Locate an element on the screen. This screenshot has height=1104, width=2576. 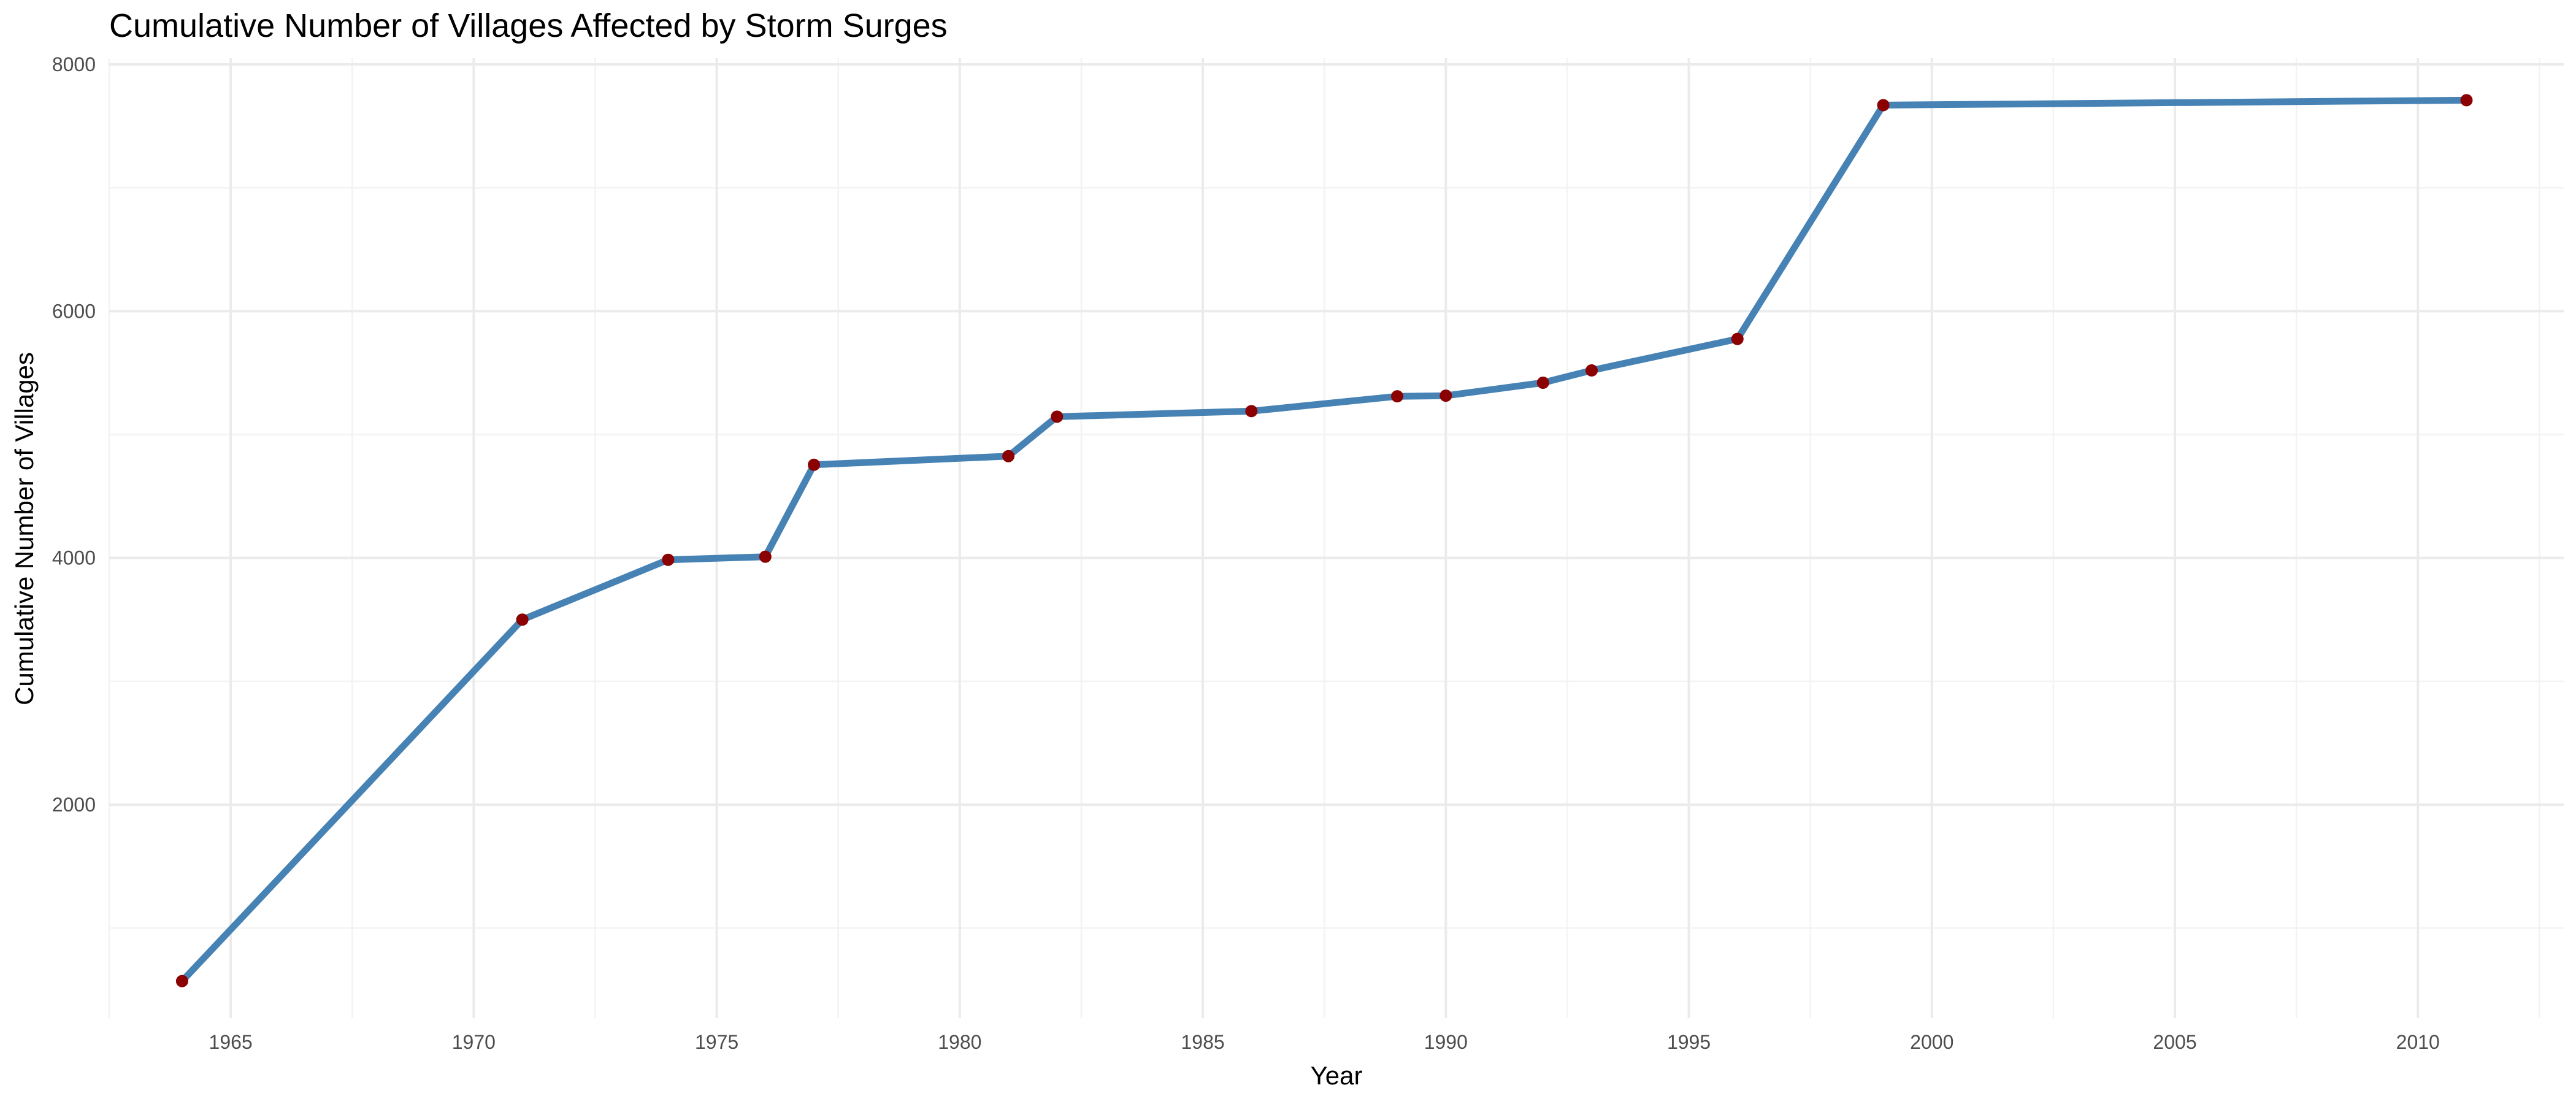
x-axis-title: Year is located at coordinates (1337, 1075).